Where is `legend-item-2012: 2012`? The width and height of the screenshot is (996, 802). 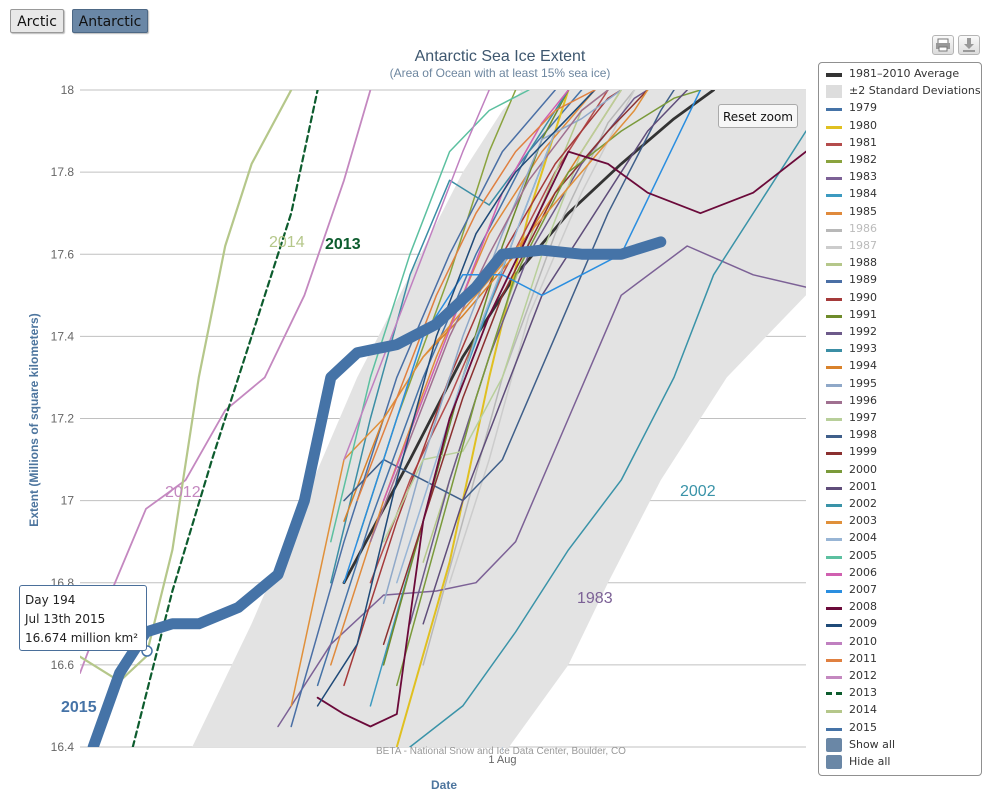 legend-item-2012: 2012 is located at coordinates (900, 676).